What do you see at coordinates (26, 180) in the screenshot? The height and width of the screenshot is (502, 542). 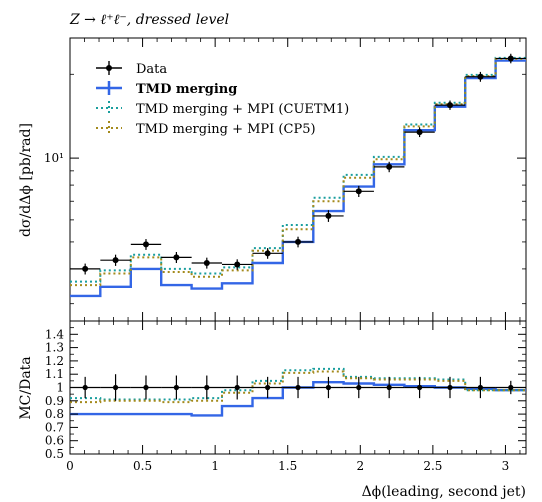 I see `y-axis-label: dσ/dΔϕ [pb/rad]` at bounding box center [26, 180].